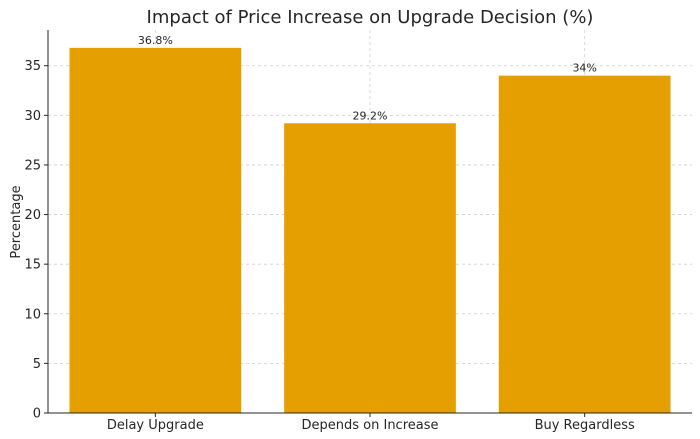  What do you see at coordinates (32, 265) in the screenshot?
I see `y-tick-label: 15` at bounding box center [32, 265].